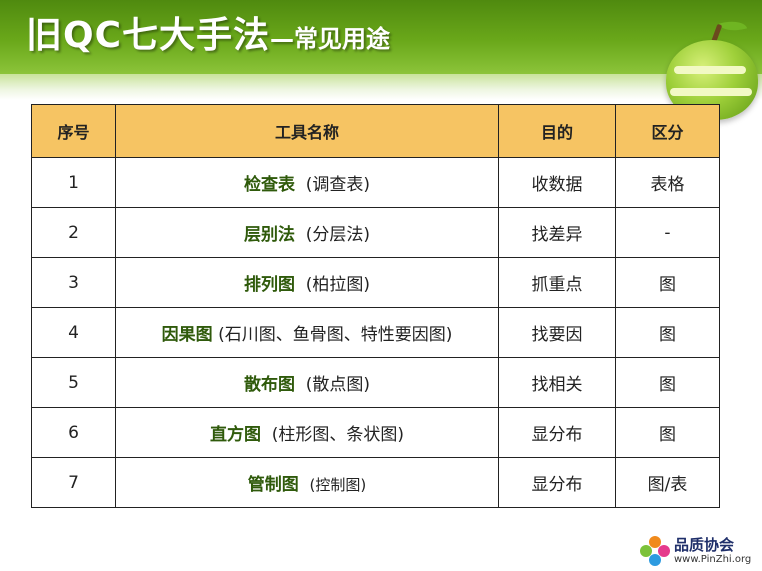 The height and width of the screenshot is (571, 762). Describe the element at coordinates (667, 182) in the screenshot. I see `cell-category: 表格` at that location.